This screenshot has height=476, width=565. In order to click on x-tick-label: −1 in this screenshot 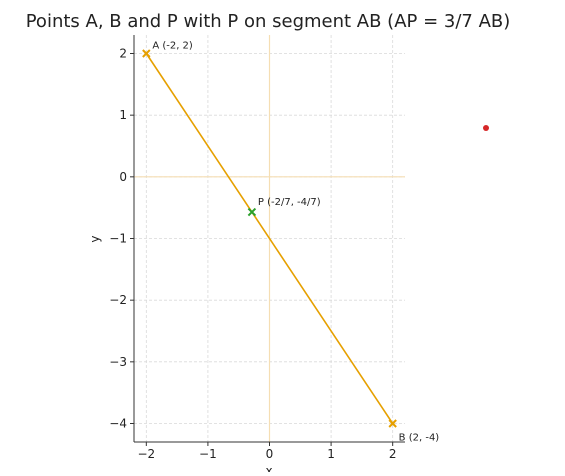, I will do `click(208, 454)`.